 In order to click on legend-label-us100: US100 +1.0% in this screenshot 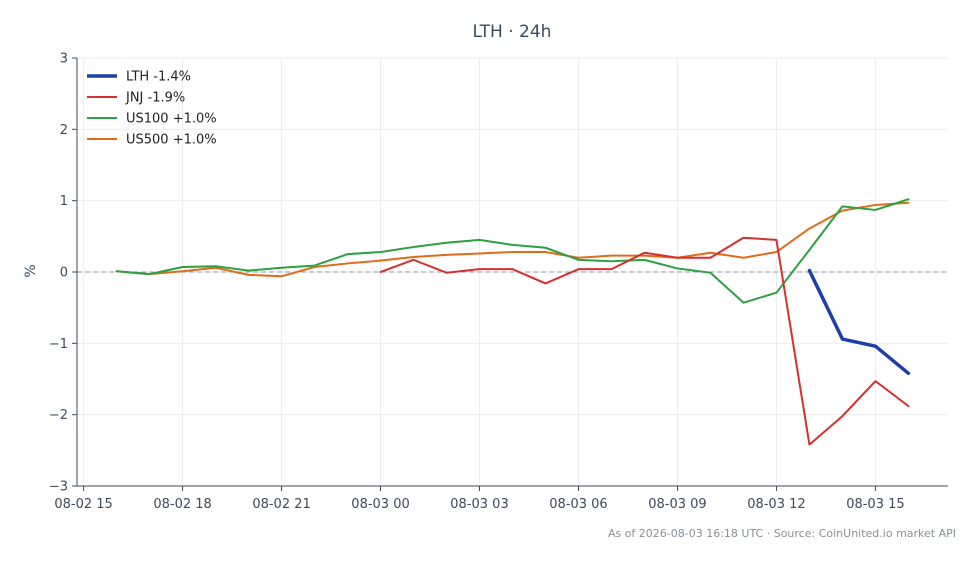, I will do `click(171, 119)`.